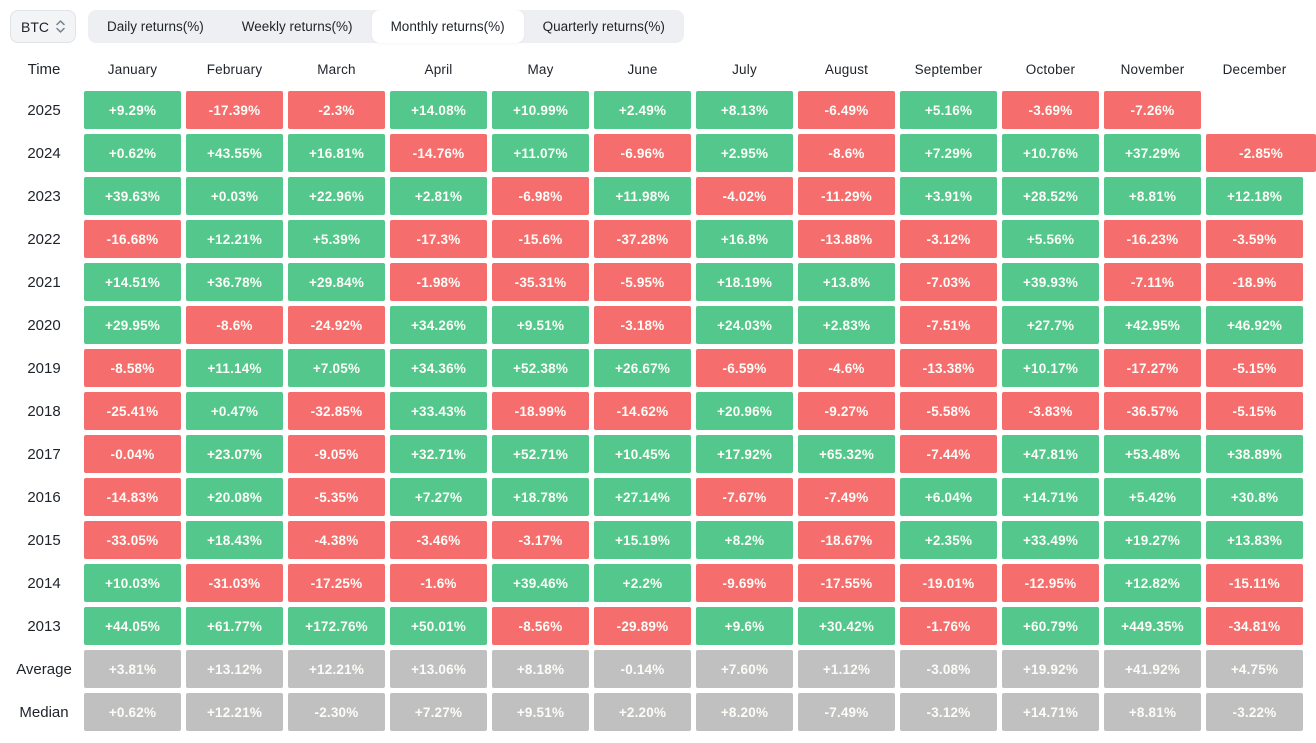 The image size is (1316, 743). What do you see at coordinates (336, 153) in the screenshot?
I see `cell-2024-march: +16.81%` at bounding box center [336, 153].